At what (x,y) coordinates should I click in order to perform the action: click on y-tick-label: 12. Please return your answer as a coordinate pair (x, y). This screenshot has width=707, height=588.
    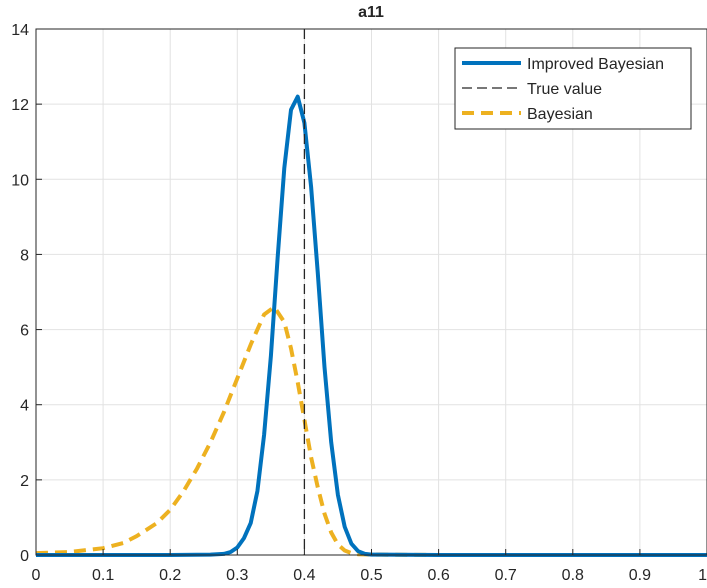
    Looking at the image, I should click on (20, 105).